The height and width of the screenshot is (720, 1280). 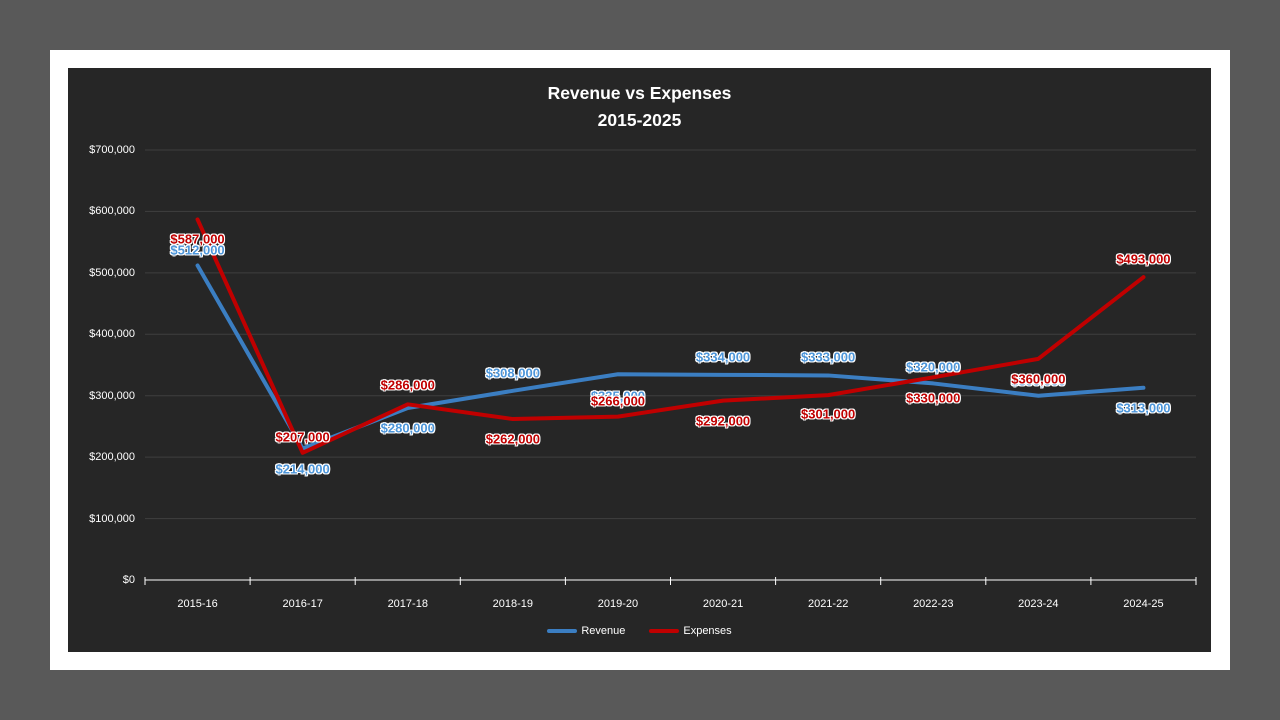 What do you see at coordinates (1143, 408) in the screenshot?
I see `data-label-revenue: $313,000` at bounding box center [1143, 408].